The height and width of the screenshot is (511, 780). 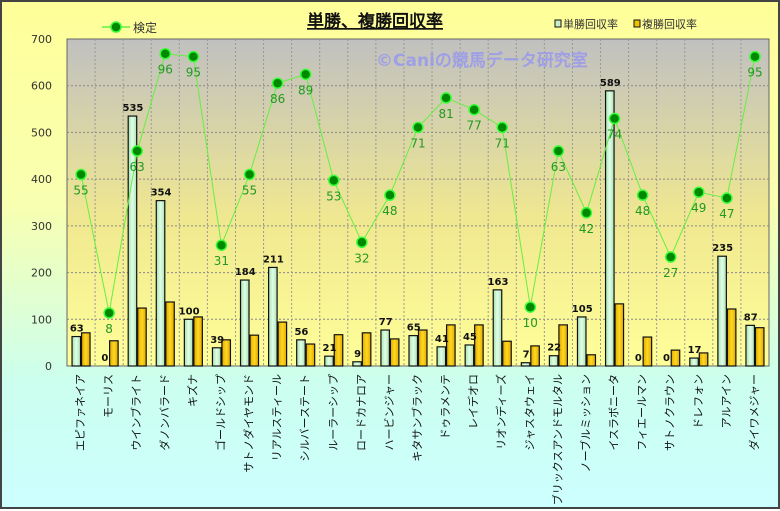 I want to click on data-label-tansho: 0, so click(x=104, y=358).